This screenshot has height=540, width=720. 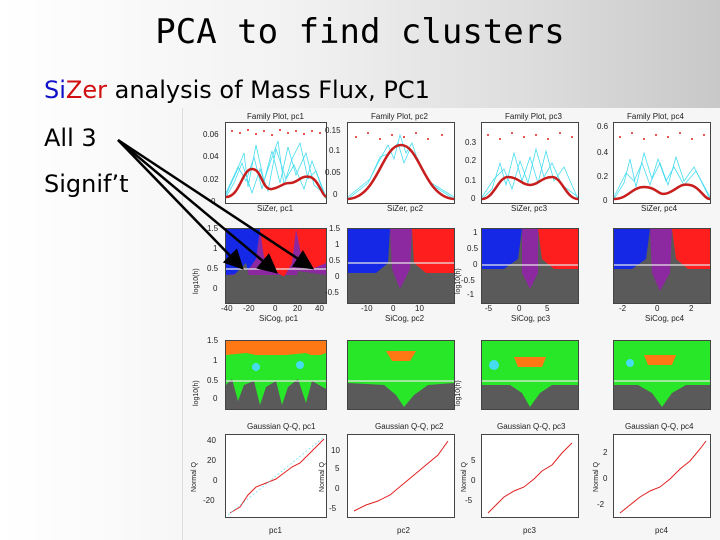 What do you see at coordinates (387, 484) in the screenshot?
I see `qq-plot-pc2: Normal Q 10 5 0 -5 pc2` at bounding box center [387, 484].